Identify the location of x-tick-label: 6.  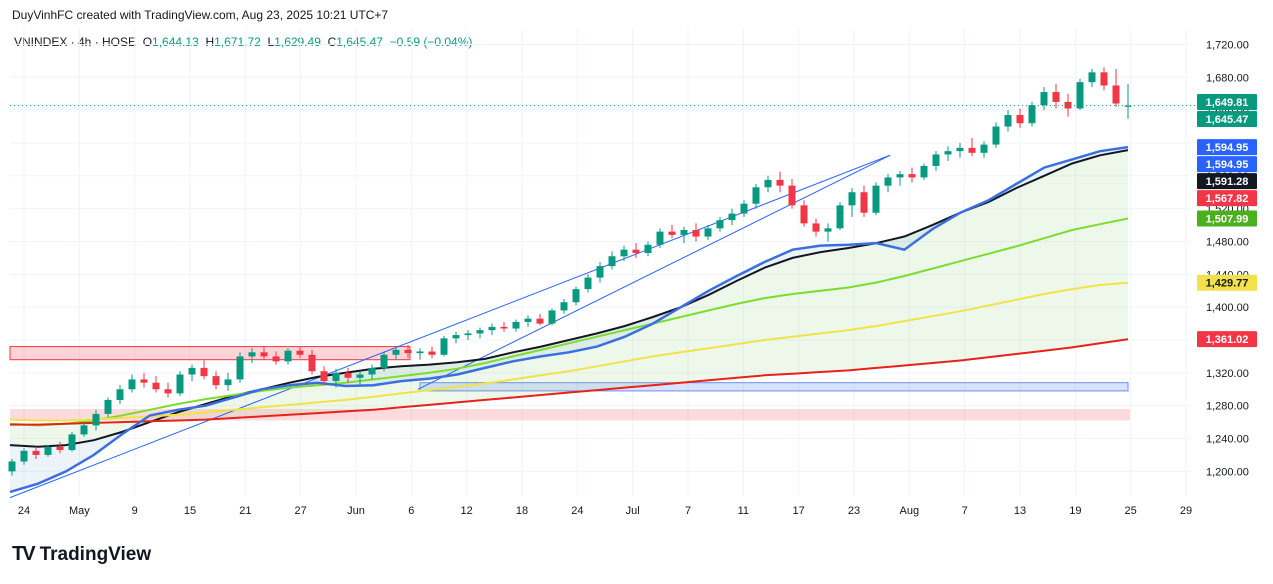
(411, 511).